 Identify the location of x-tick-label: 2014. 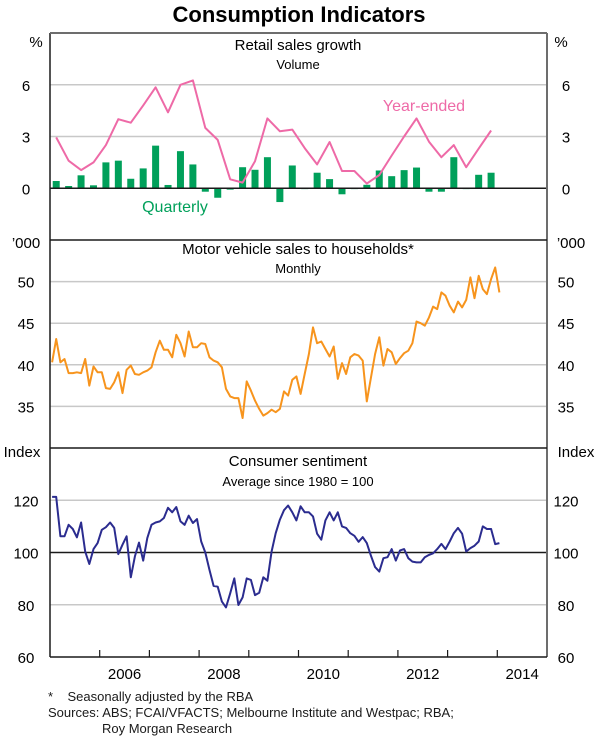
(521, 674).